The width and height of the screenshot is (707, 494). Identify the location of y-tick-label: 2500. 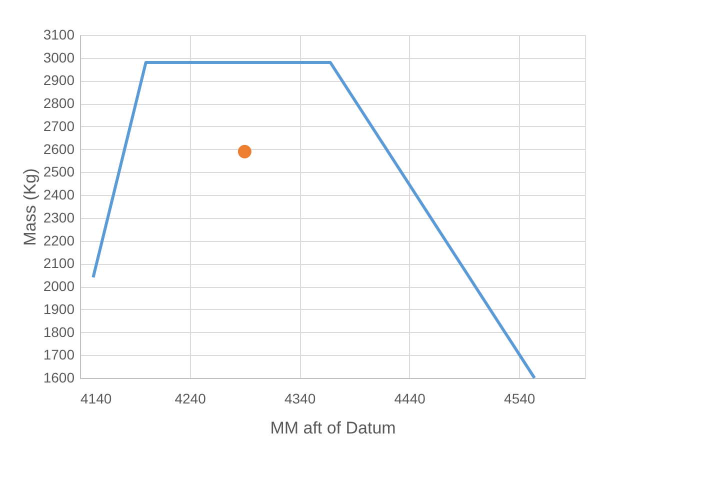
(59, 172).